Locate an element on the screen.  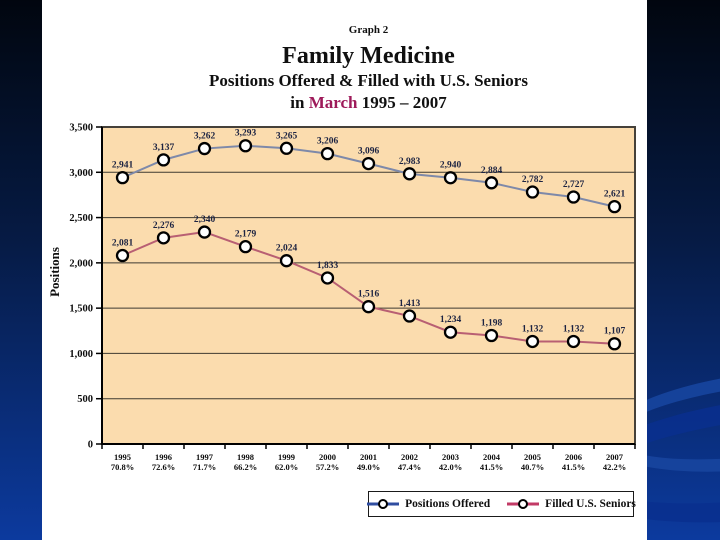
svg-text: 2,000 is located at coordinates (81, 263).